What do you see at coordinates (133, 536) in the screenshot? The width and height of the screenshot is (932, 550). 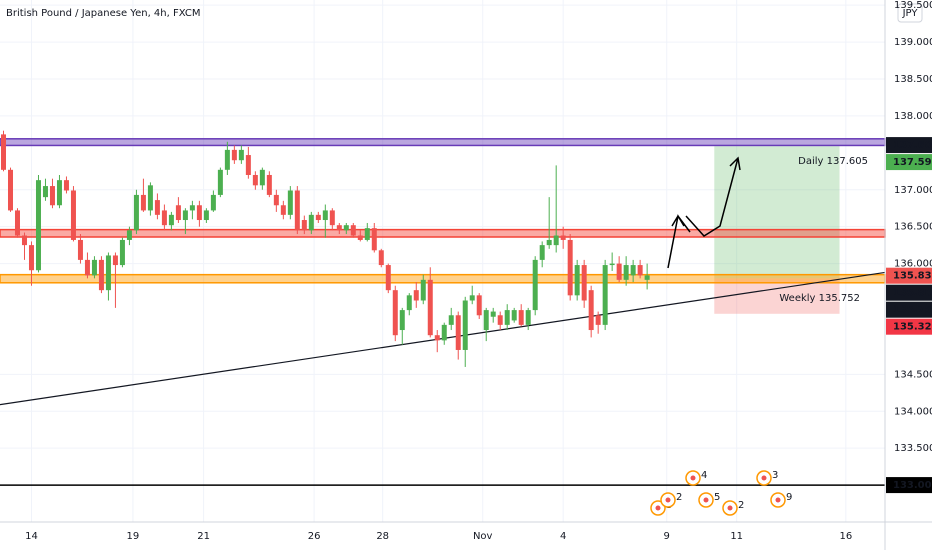 I see `x-tick-label: 19` at bounding box center [133, 536].